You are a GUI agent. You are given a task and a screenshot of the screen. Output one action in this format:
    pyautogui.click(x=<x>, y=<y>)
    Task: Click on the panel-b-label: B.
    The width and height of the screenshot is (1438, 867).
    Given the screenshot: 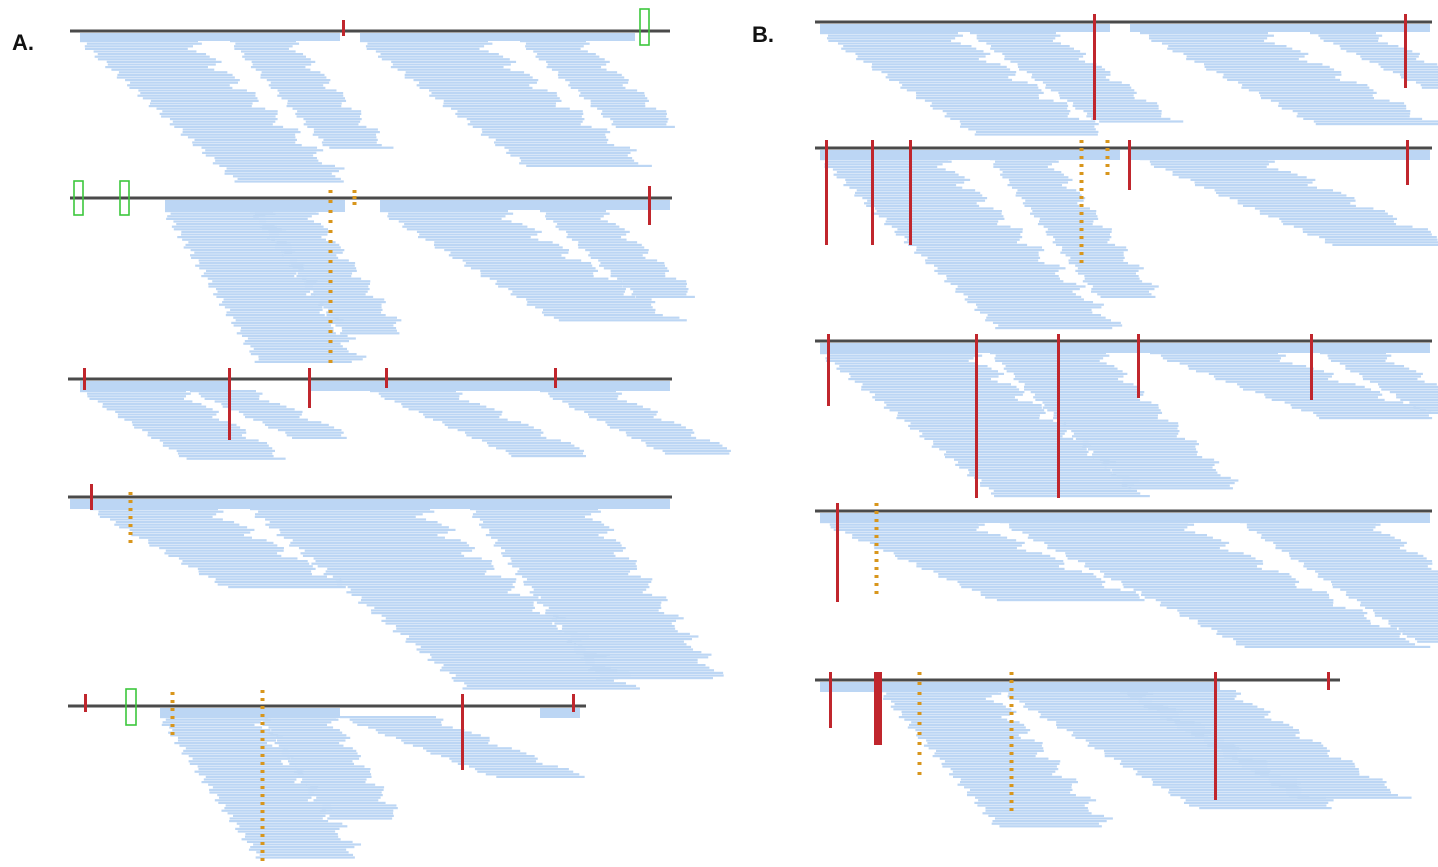 What is the action you would take?
    pyautogui.click(x=763, y=34)
    